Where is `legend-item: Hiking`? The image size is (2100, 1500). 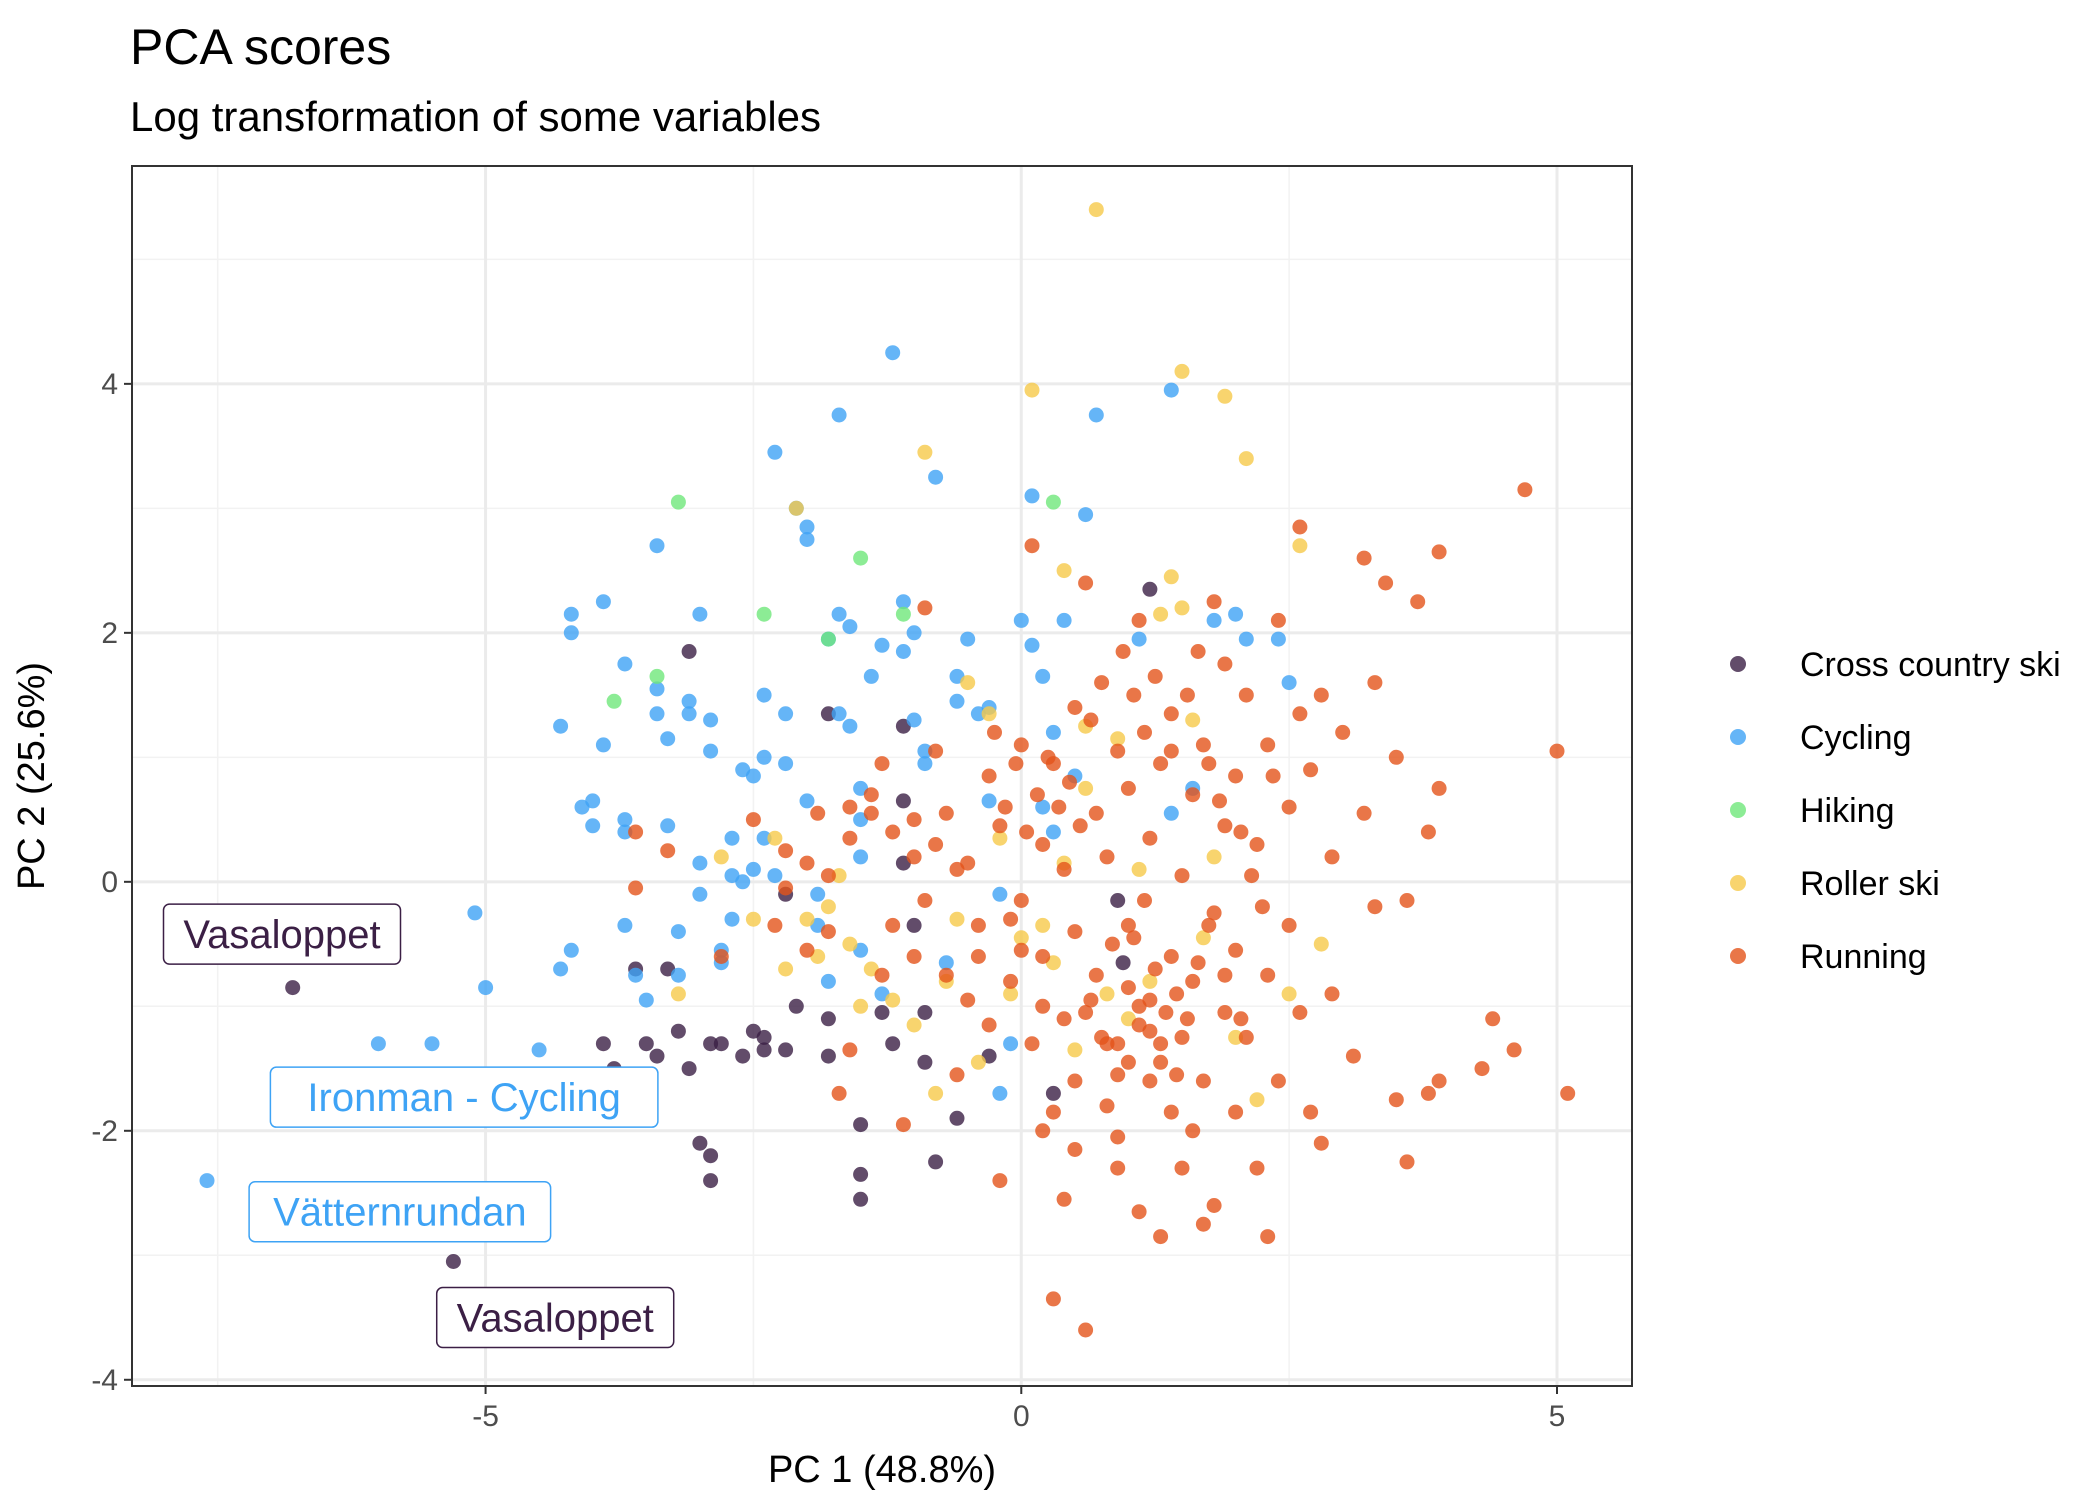
legend-item: Hiking is located at coordinates (1812, 811).